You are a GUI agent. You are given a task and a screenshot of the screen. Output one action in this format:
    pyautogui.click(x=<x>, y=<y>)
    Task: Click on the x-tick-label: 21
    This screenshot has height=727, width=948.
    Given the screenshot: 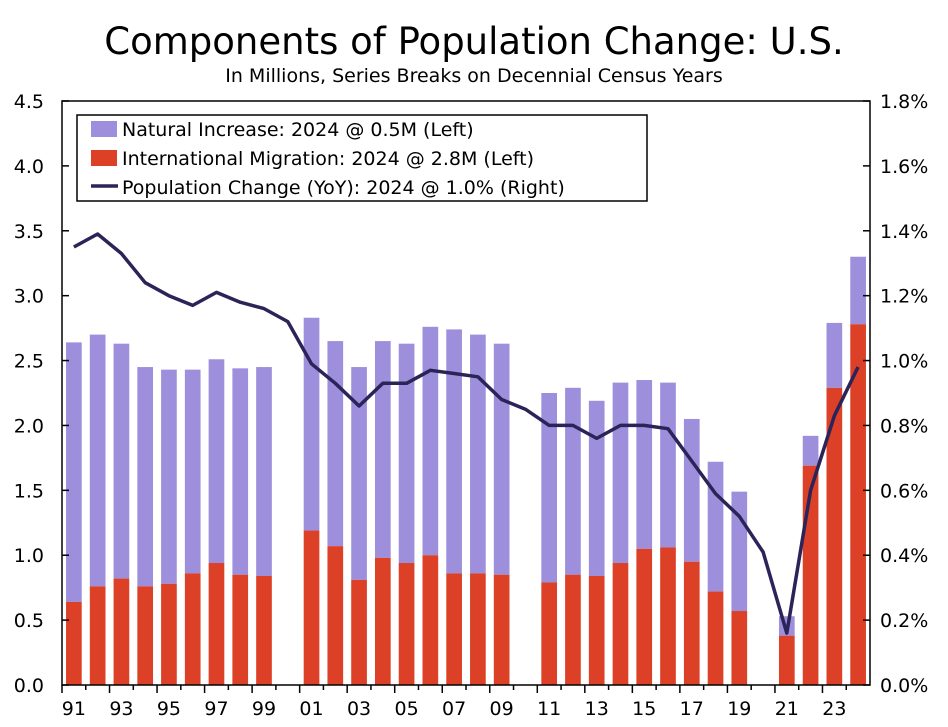 What is the action you would take?
    pyautogui.click(x=787, y=709)
    